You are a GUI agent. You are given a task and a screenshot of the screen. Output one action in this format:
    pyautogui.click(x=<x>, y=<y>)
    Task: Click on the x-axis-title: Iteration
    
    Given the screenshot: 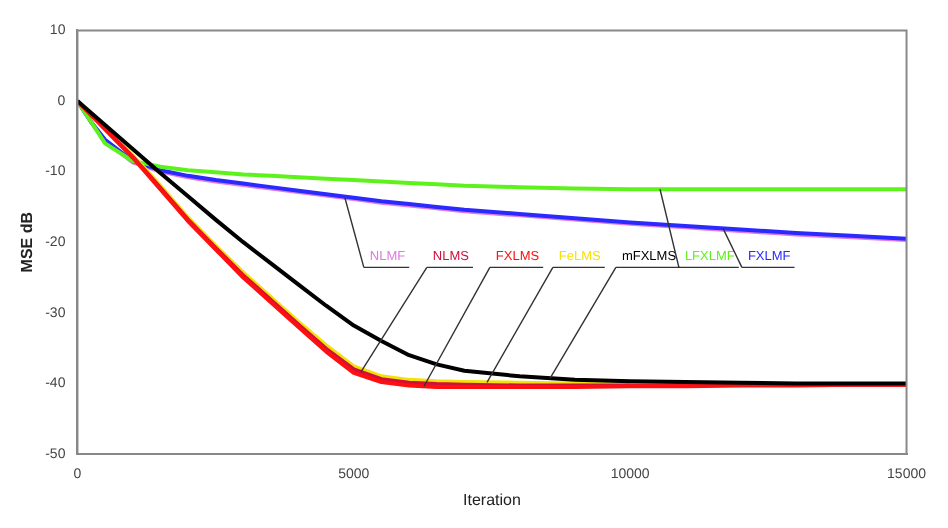 What is the action you would take?
    pyautogui.click(x=492, y=499)
    